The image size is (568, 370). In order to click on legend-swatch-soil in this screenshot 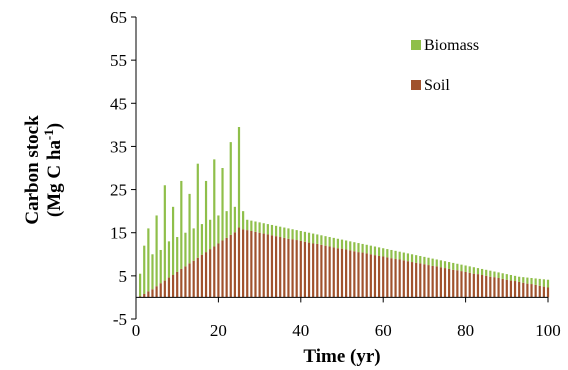, I will do `click(416, 85)`.